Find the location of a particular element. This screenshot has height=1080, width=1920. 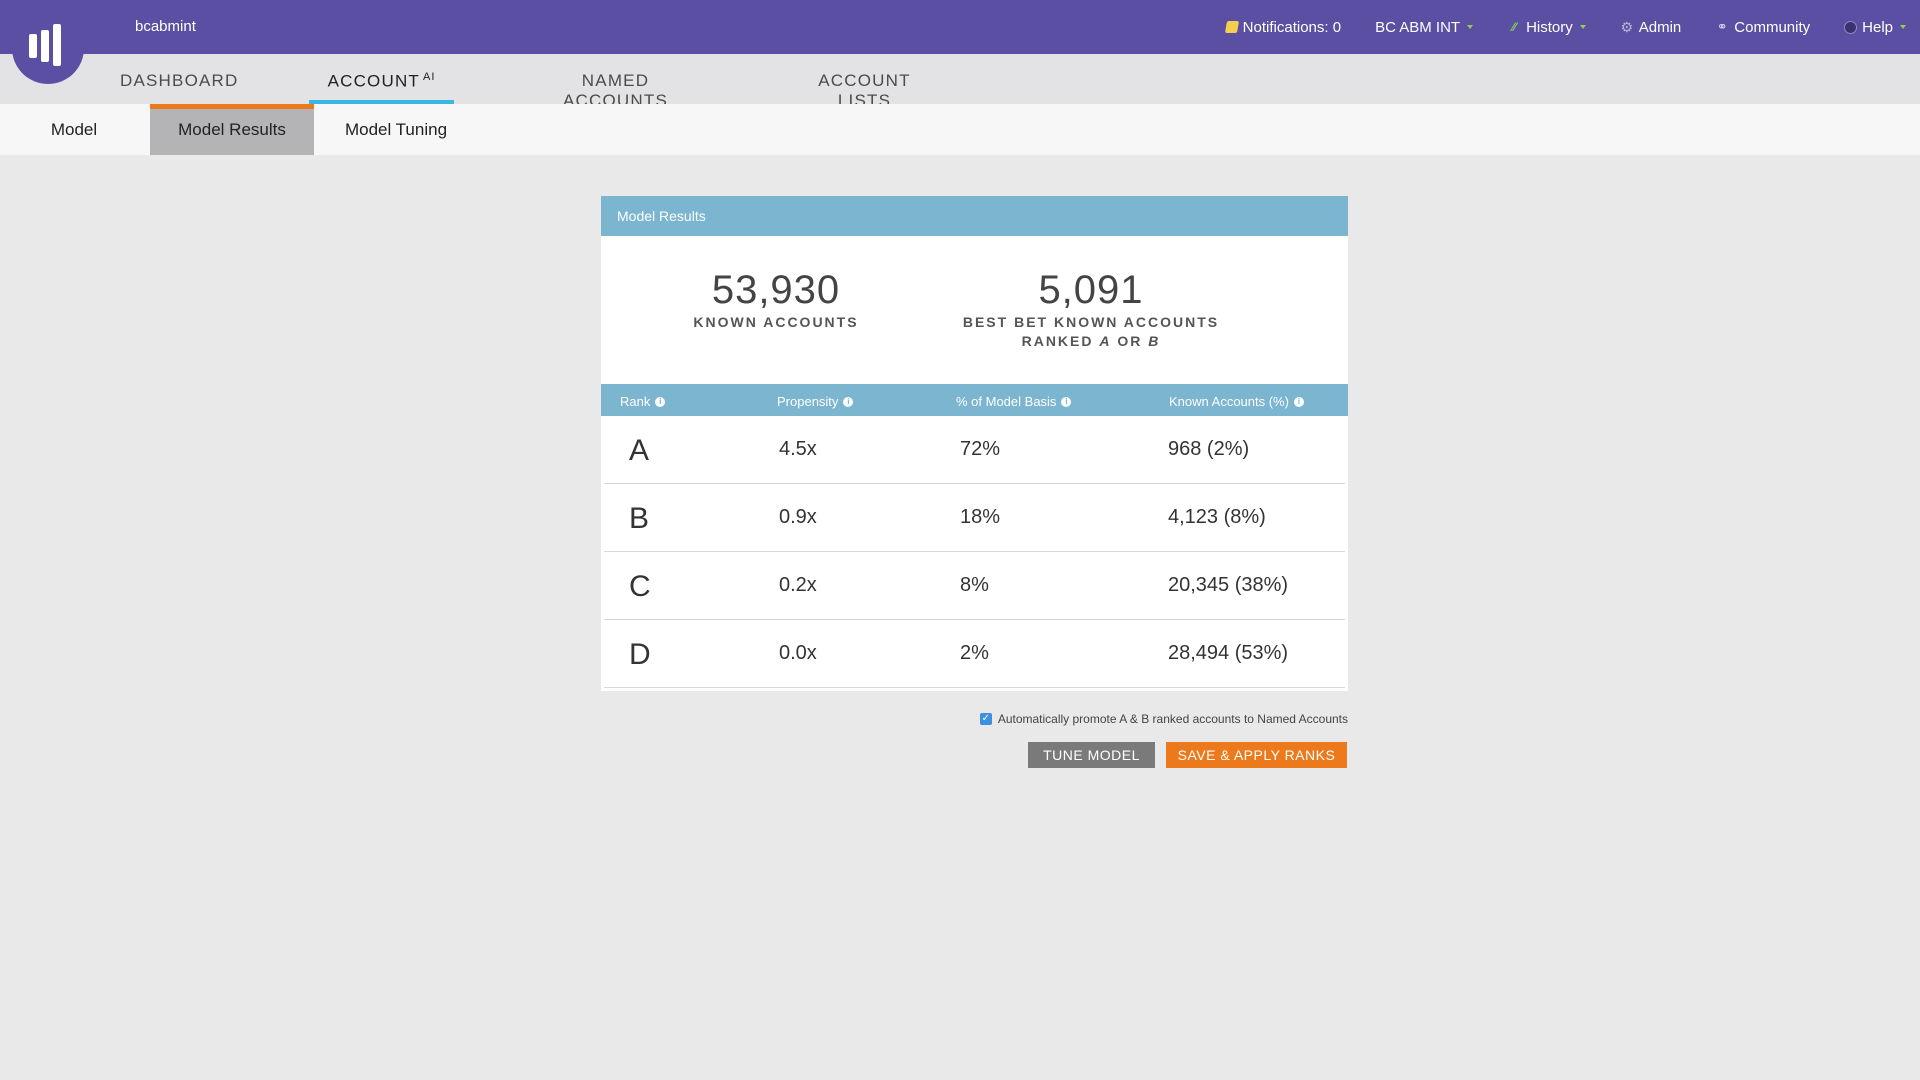

column-propensity: Propensity i is located at coordinates (815, 401).